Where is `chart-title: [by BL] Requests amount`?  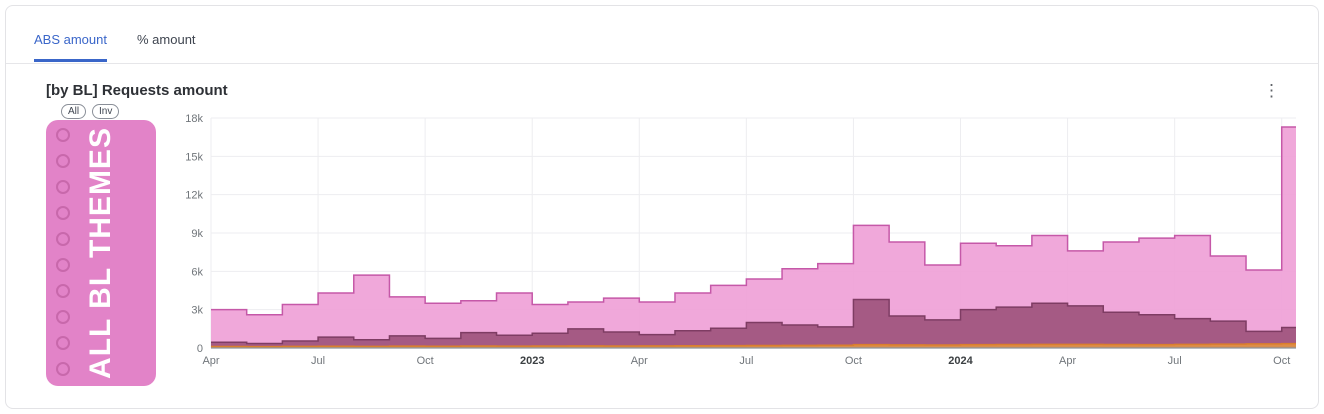 chart-title: [by BL] Requests amount is located at coordinates (137, 90).